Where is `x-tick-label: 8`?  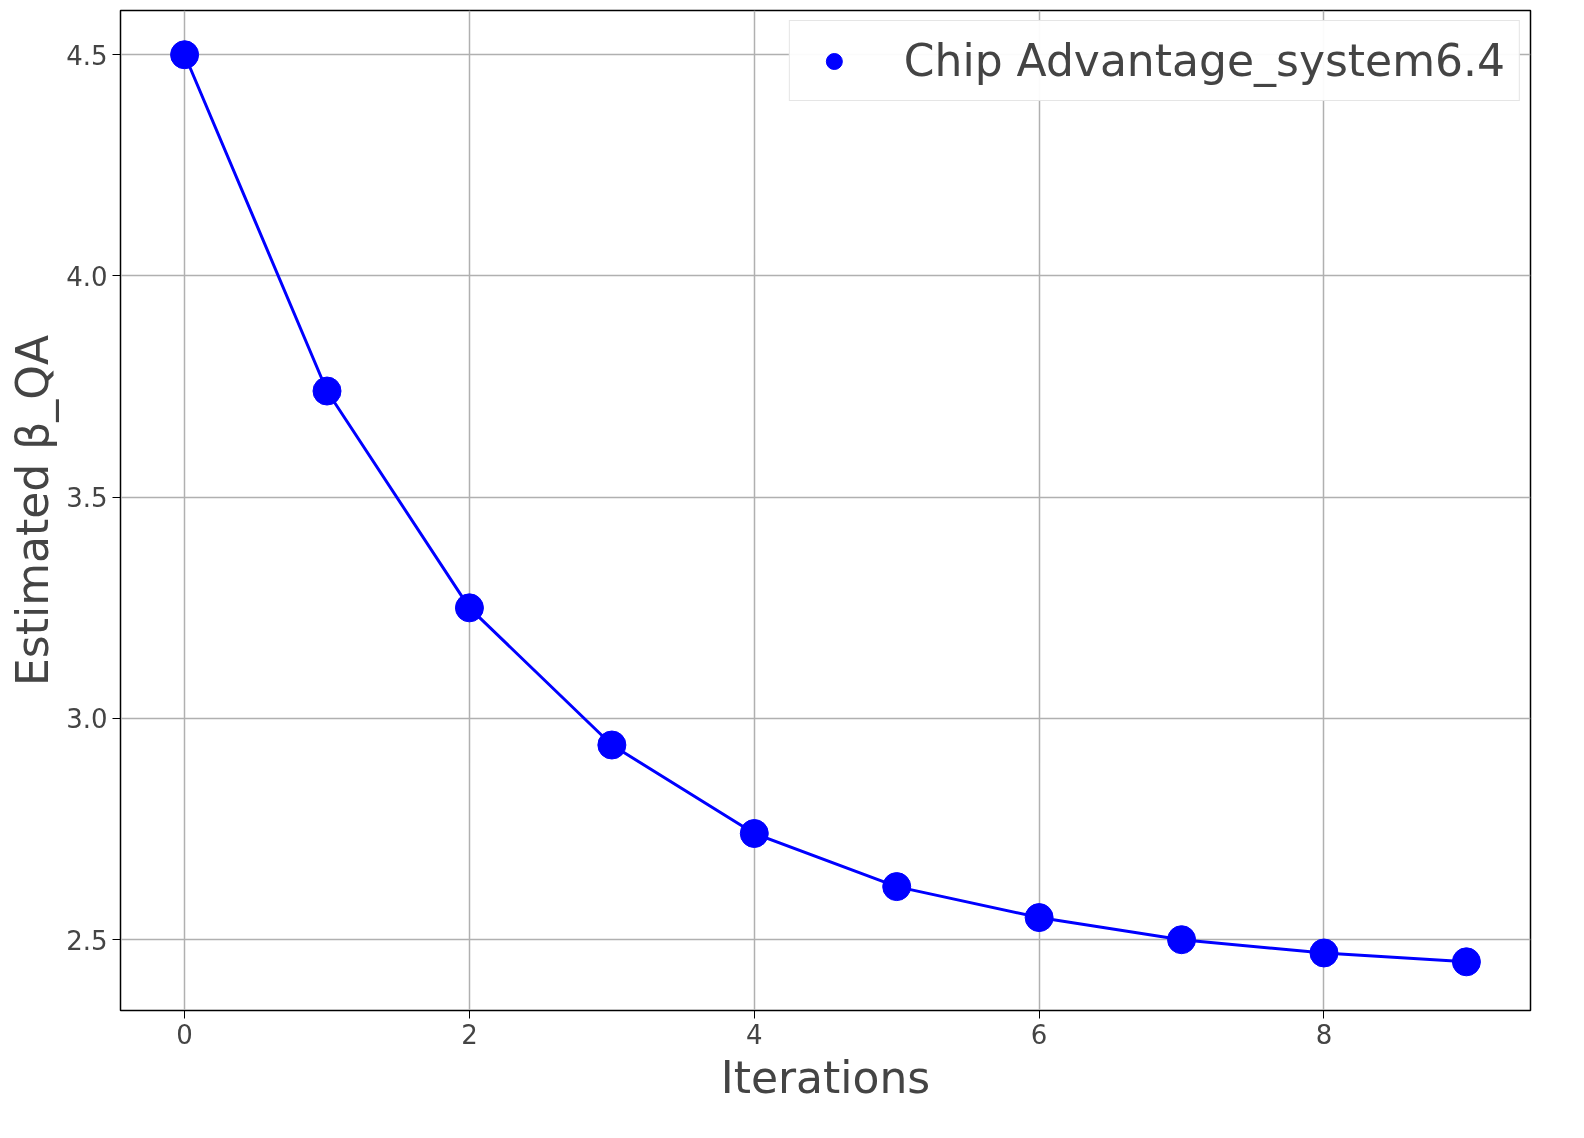 x-tick-label: 8 is located at coordinates (1324, 1034).